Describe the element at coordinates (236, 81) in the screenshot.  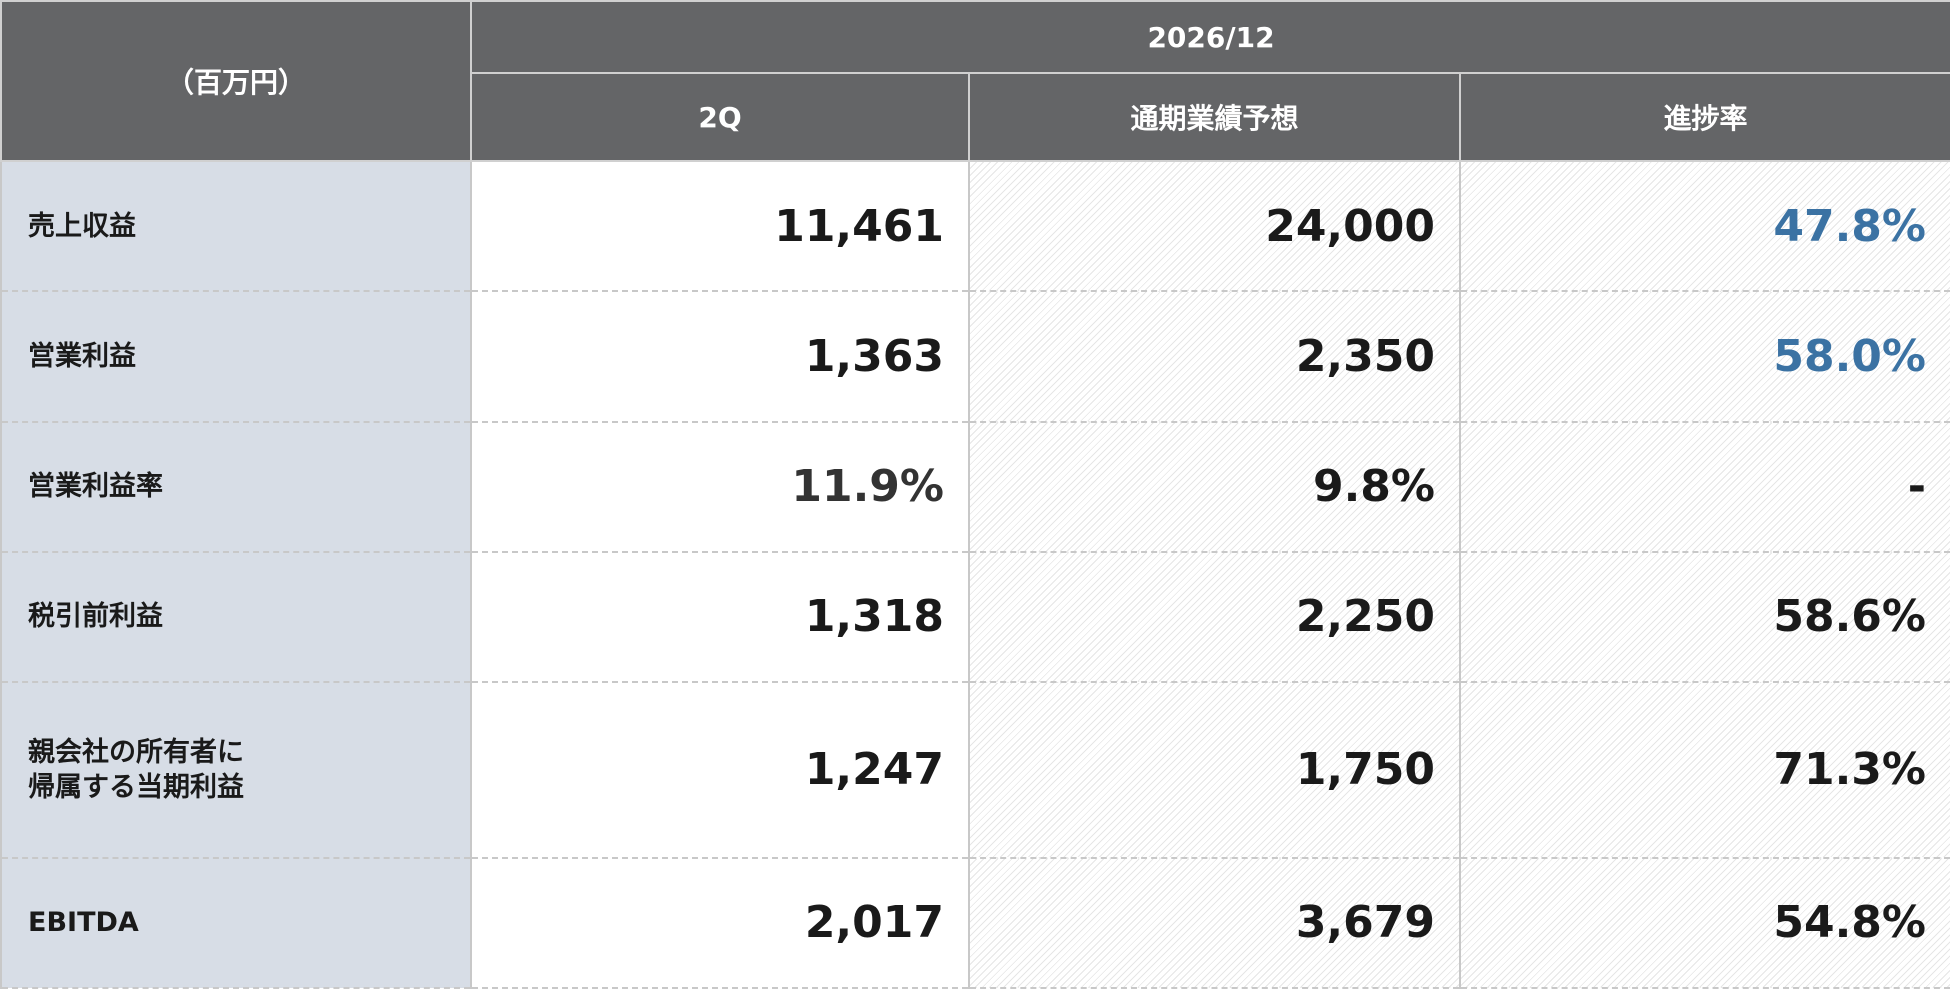
I see `unit-header: （百万円）` at that location.